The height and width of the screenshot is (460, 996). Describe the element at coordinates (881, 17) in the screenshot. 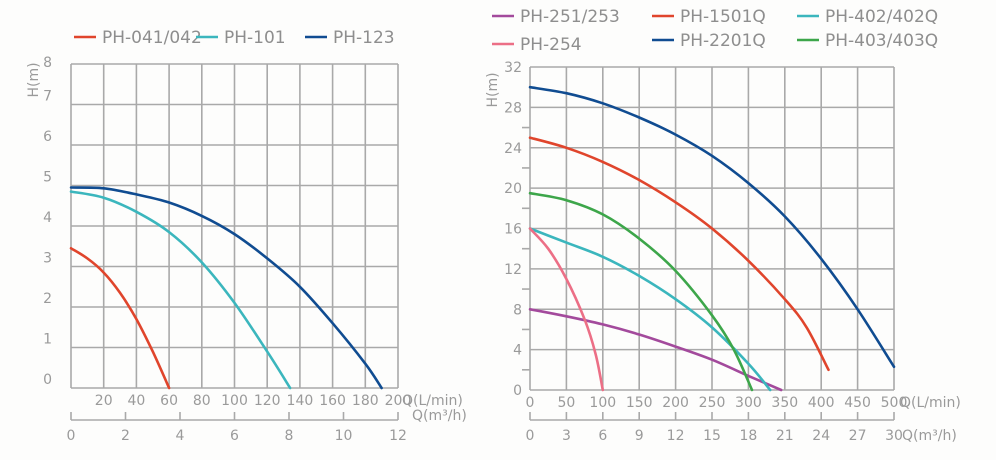

I see `legend-label: PH-402/402Q` at that location.